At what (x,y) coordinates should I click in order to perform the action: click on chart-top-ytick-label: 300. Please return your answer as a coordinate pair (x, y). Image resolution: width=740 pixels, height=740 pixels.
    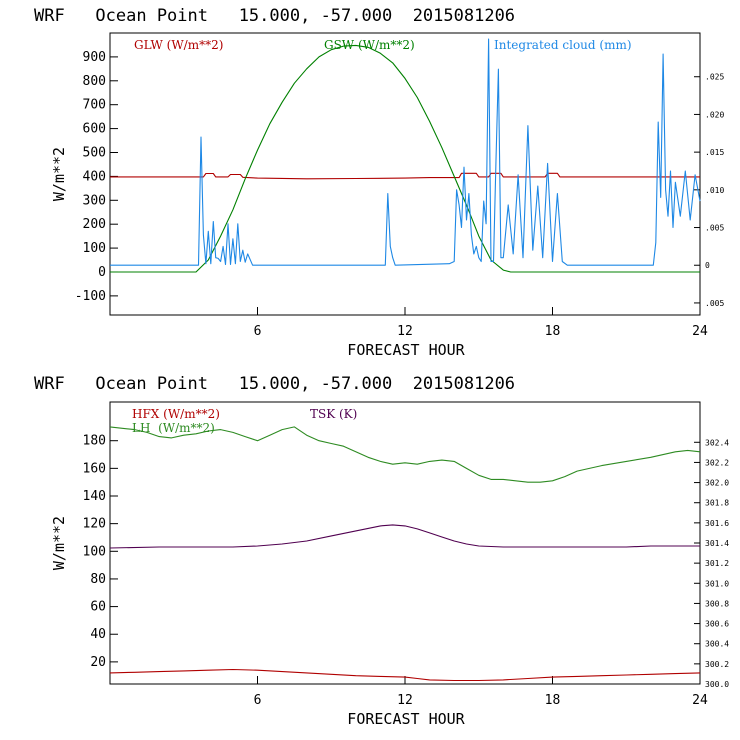
    Looking at the image, I should click on (94, 200).